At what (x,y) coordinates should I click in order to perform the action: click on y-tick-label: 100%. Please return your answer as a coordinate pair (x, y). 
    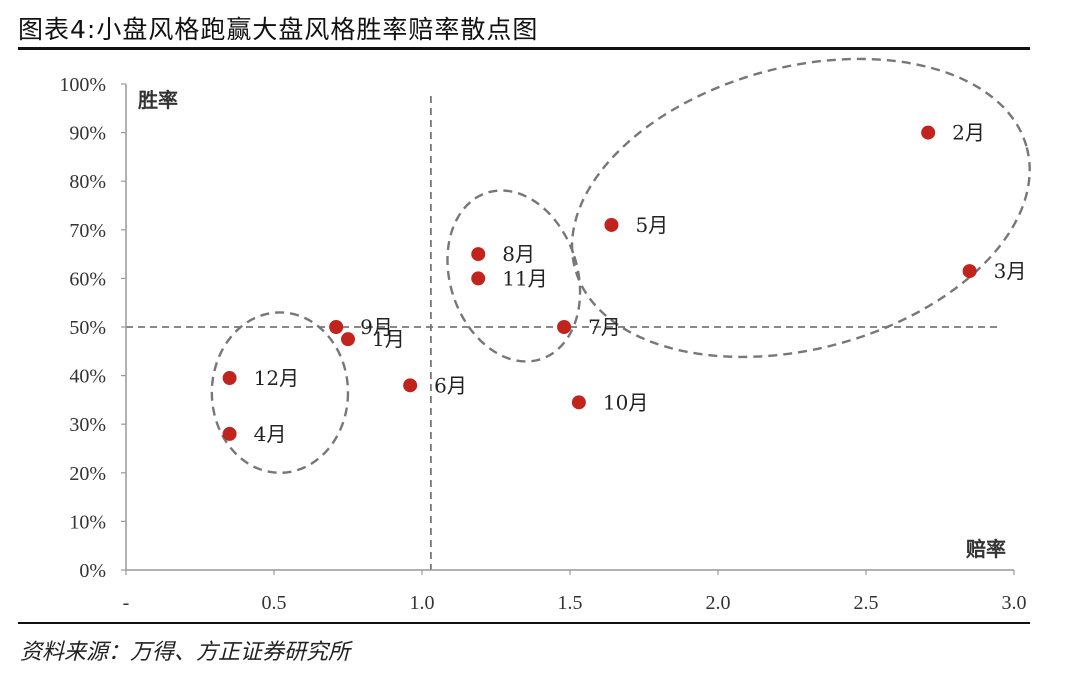
    Looking at the image, I should click on (82, 85).